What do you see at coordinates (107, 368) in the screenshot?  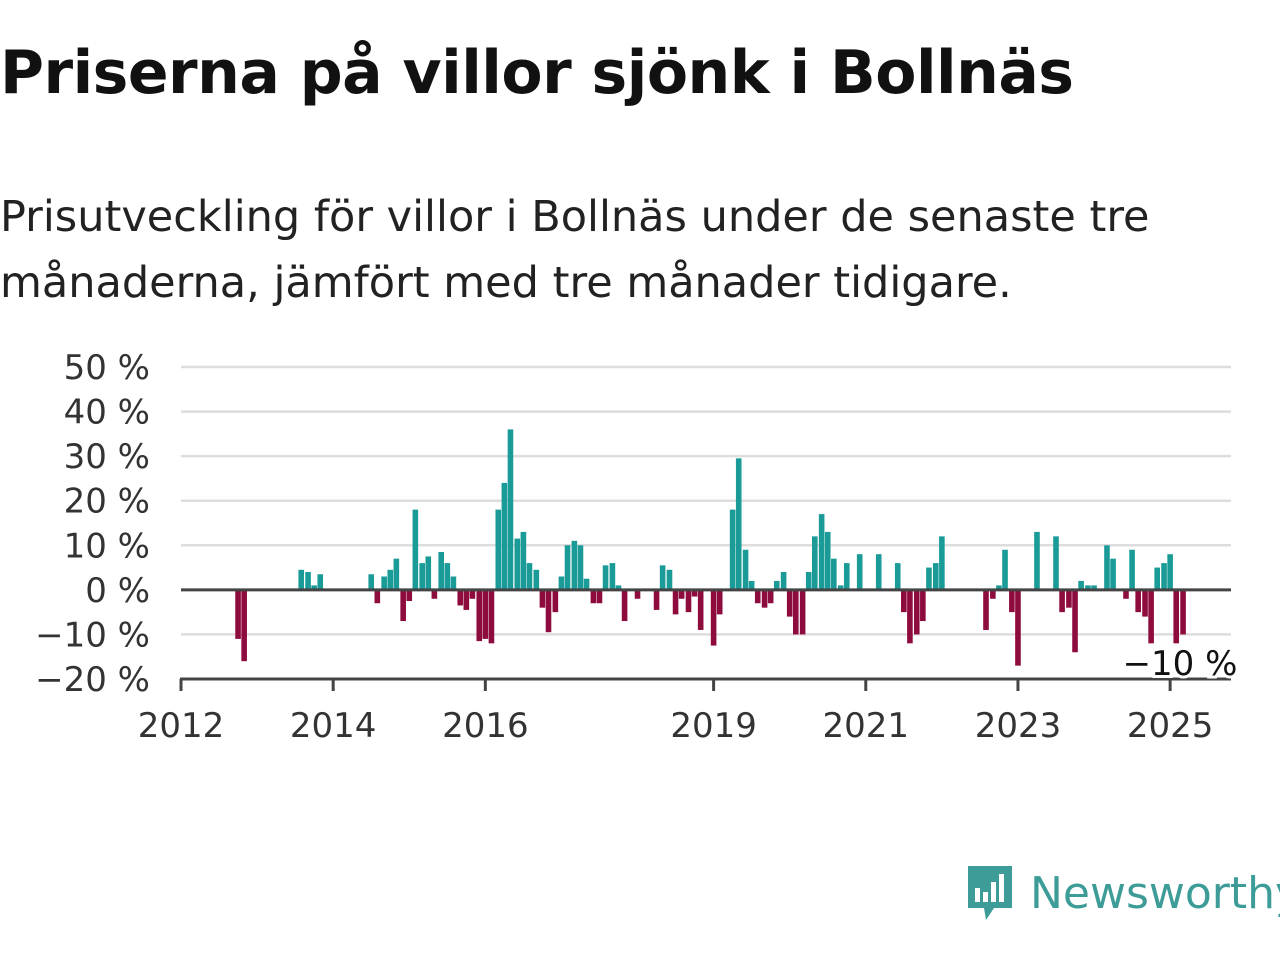 I see `y-tick-label: 50 %` at bounding box center [107, 368].